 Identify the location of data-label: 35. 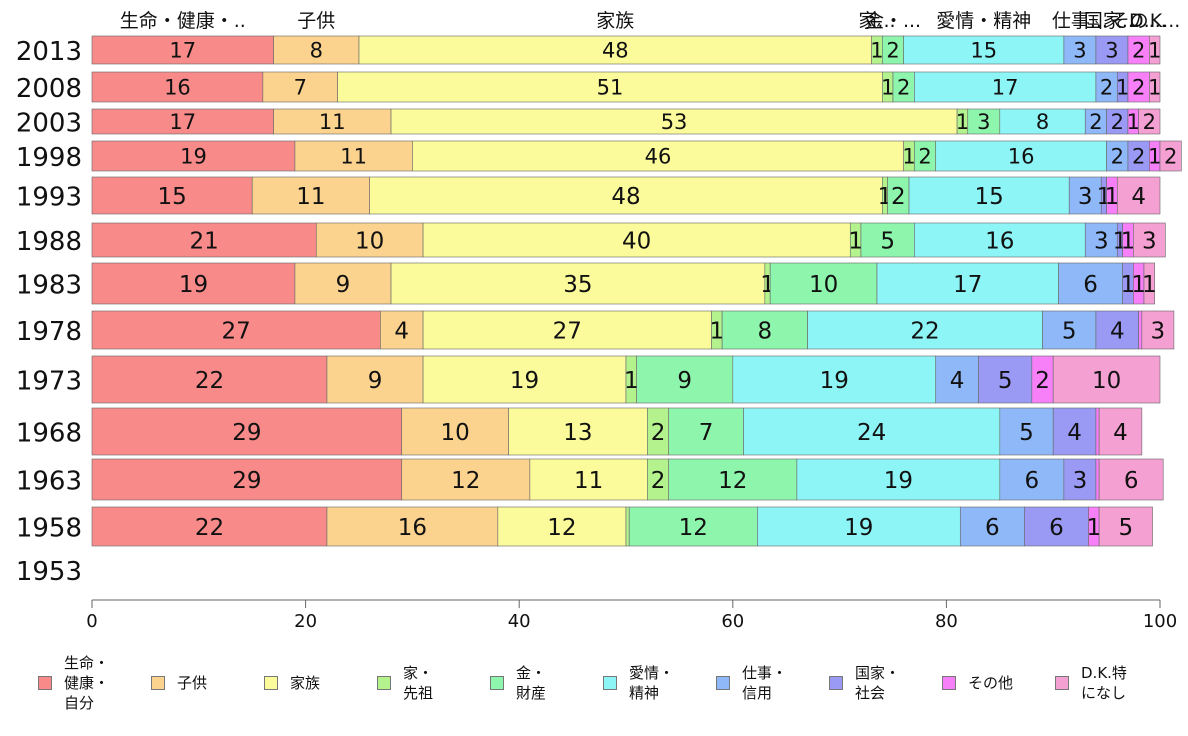
(577, 285).